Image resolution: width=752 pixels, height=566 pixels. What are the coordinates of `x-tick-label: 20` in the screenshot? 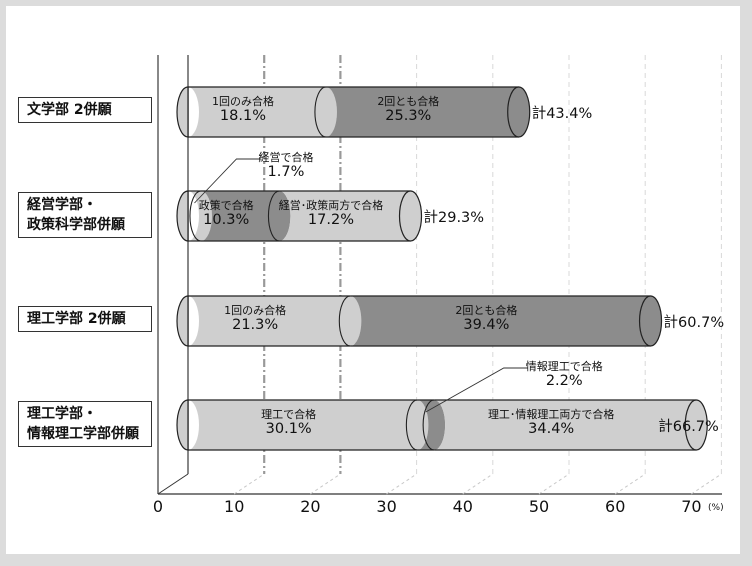 It's located at (310, 506).